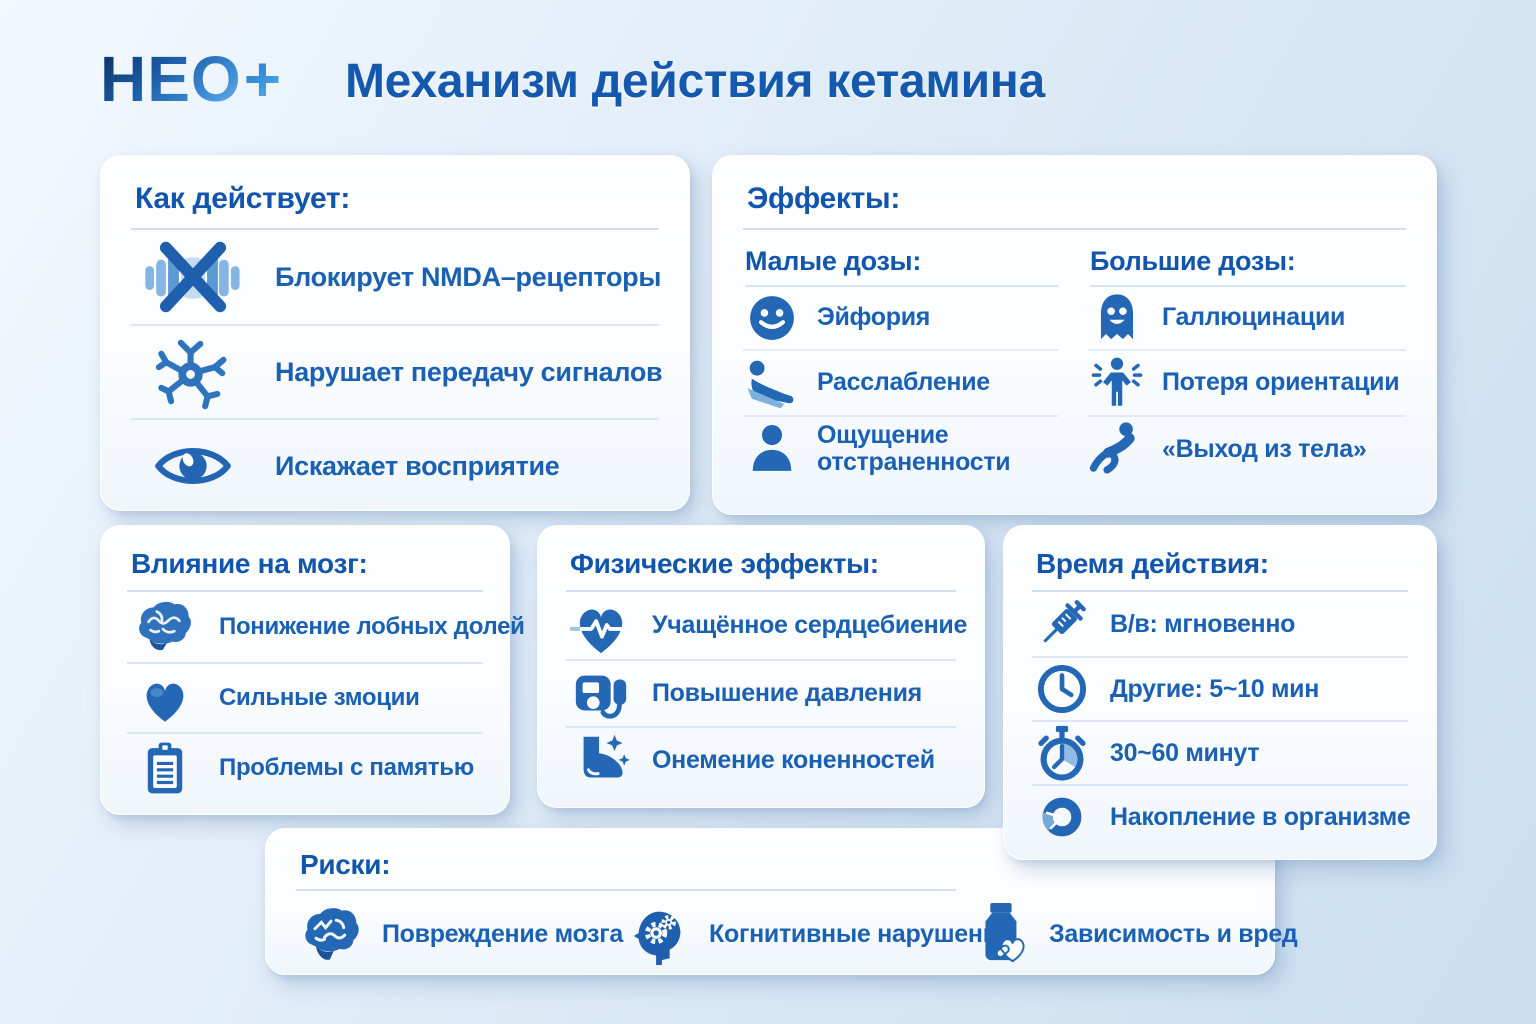  I want to click on list-item: Накопление в организме, so click(1221, 816).